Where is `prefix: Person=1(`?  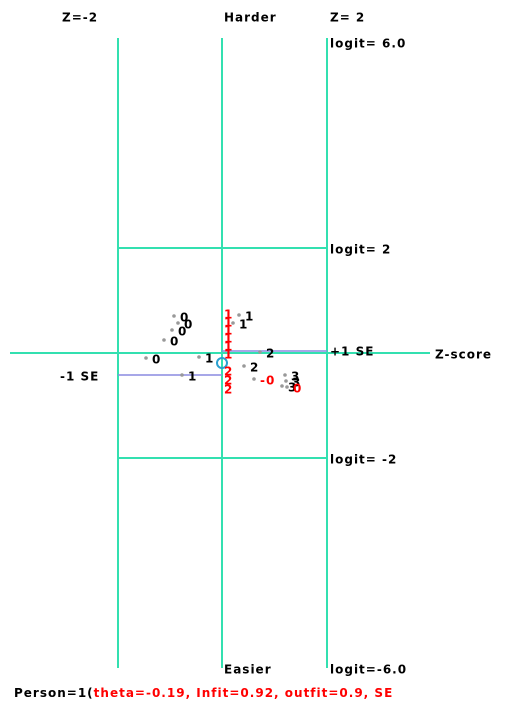
prefix: Person=1( is located at coordinates (54, 693).